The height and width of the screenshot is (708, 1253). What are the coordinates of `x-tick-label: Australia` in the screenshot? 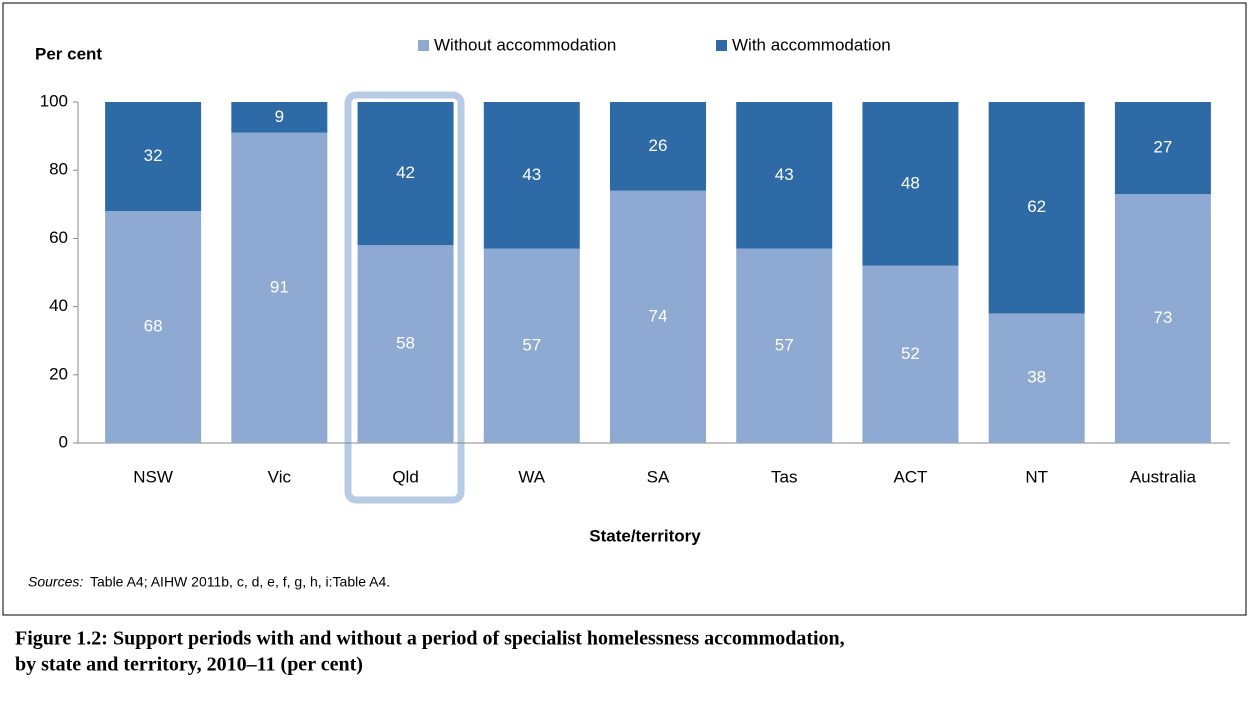 It's located at (1163, 476).